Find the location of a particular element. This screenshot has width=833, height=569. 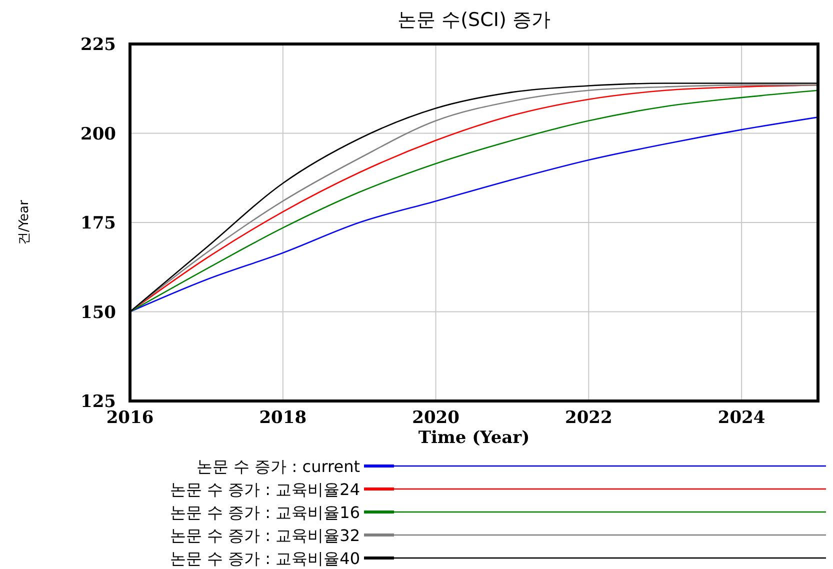

x-tick-label: 2022 is located at coordinates (588, 418).